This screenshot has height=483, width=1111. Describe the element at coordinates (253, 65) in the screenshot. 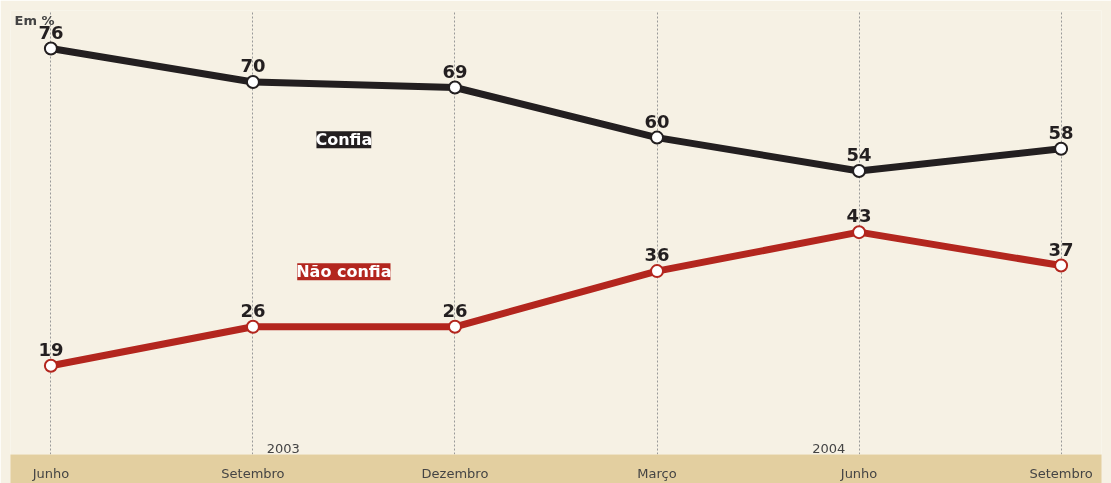

I see `data-label: 70` at that location.